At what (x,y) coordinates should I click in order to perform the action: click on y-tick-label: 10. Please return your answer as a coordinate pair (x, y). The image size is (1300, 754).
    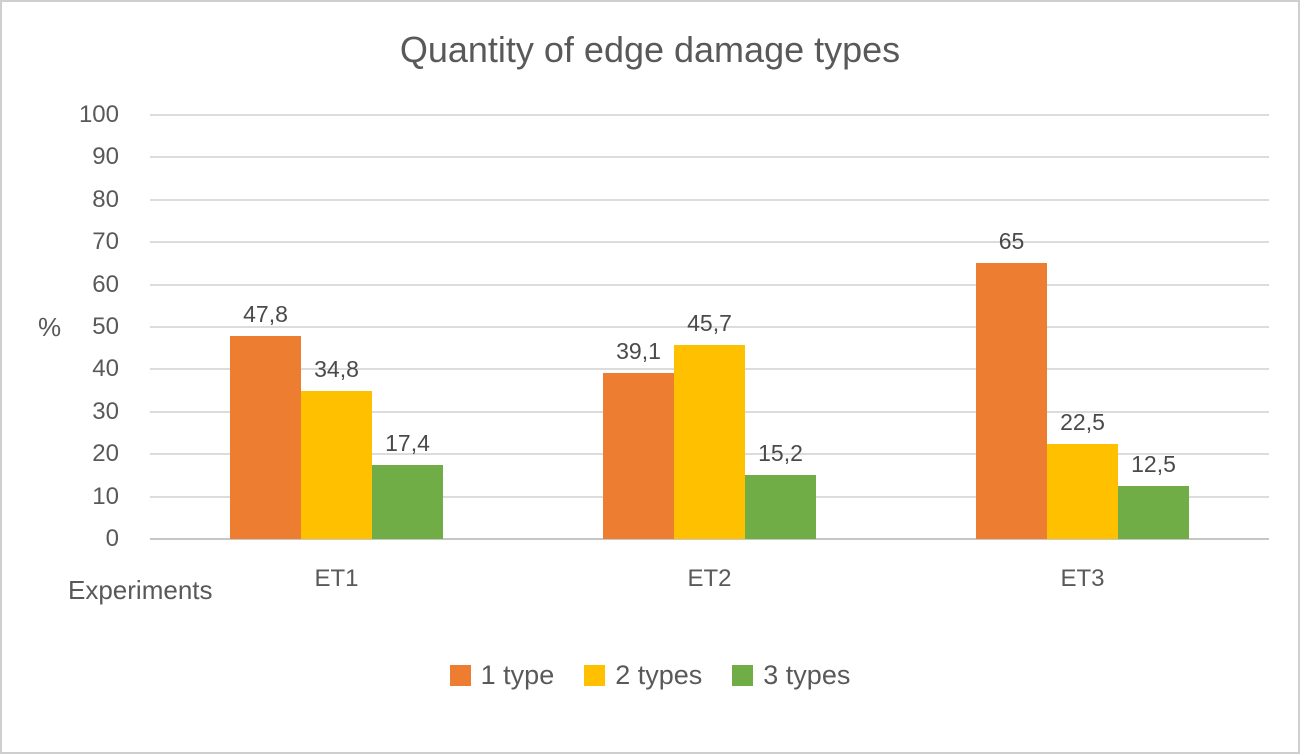
    Looking at the image, I should click on (105, 496).